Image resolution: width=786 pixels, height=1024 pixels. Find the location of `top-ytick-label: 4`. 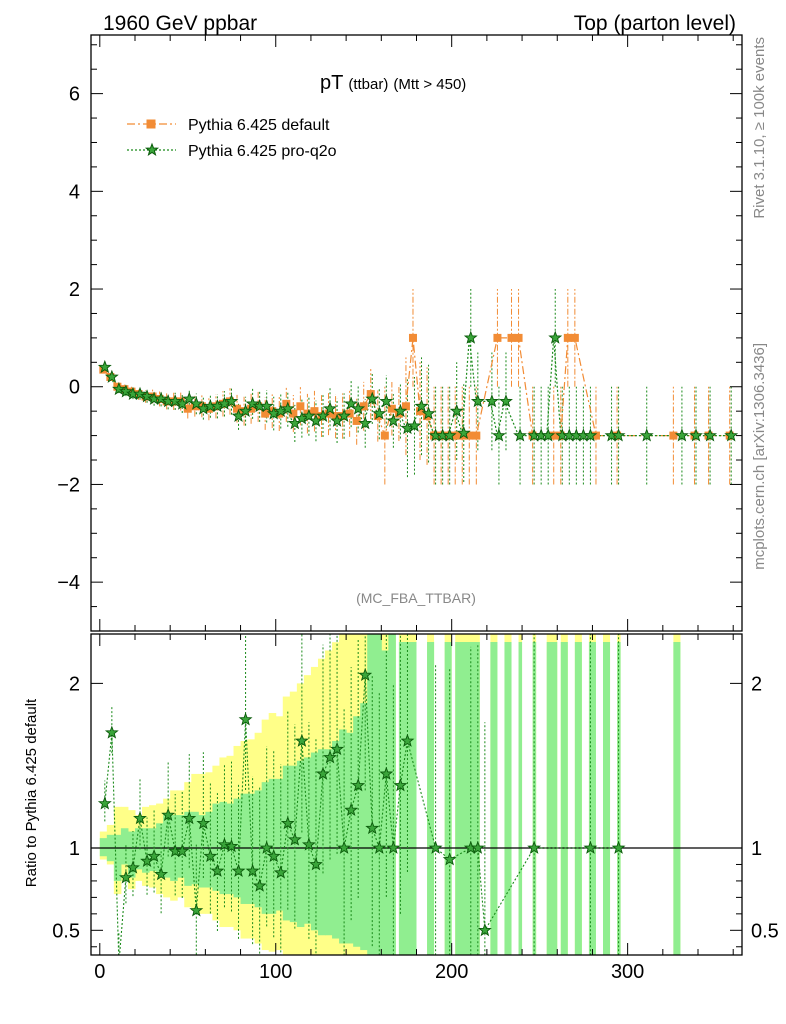

top-ytick-label: 4 is located at coordinates (74, 192).